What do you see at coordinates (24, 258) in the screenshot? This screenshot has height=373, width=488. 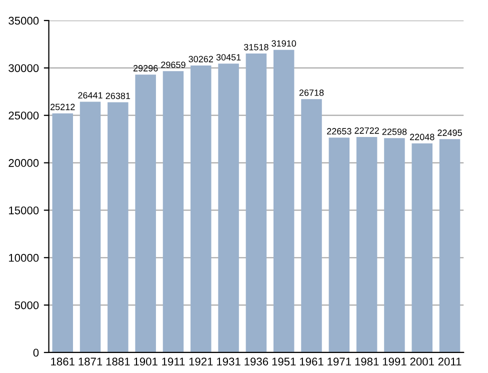 I see `y-tick-label: 10000` at bounding box center [24, 258].